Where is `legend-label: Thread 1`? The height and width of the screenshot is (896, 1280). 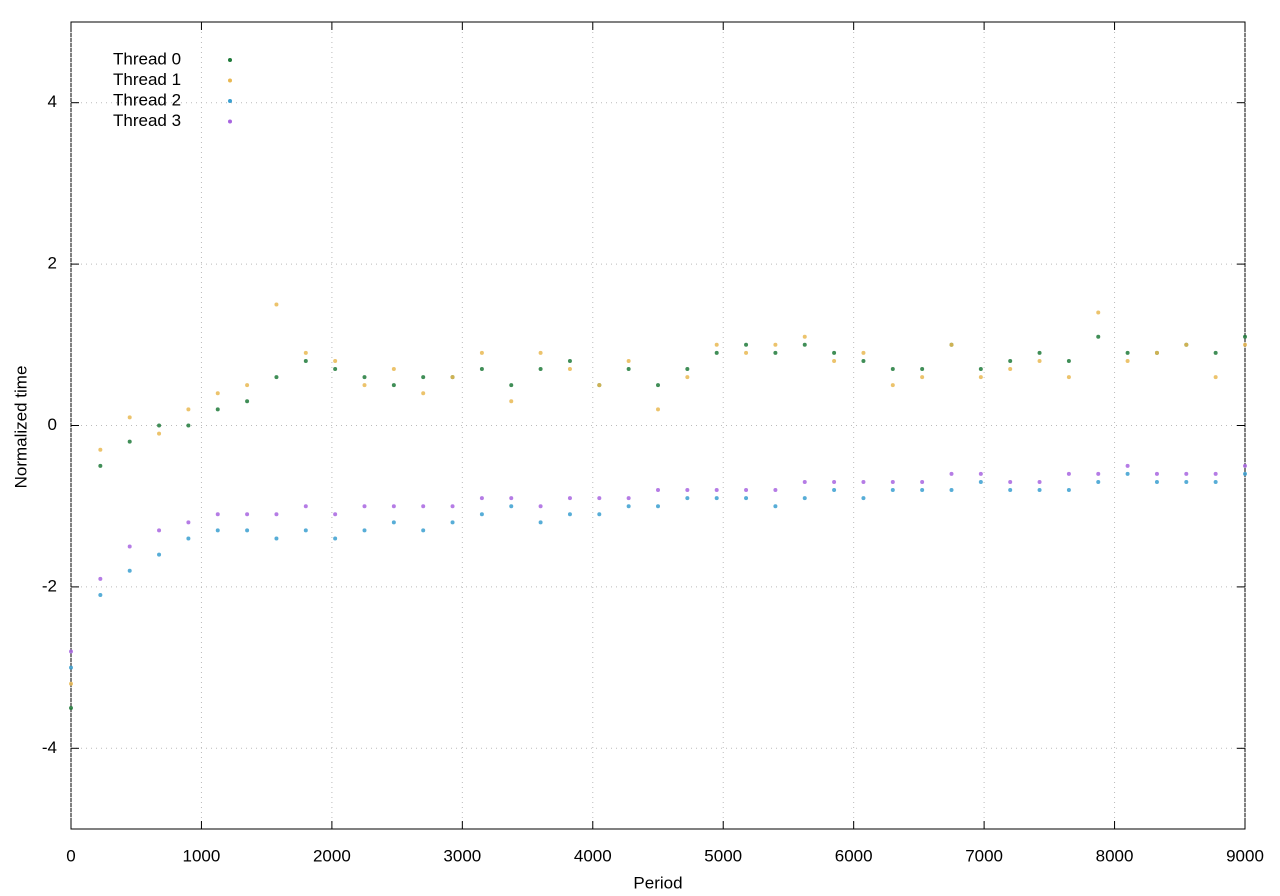
legend-label: Thread 1 is located at coordinates (147, 79).